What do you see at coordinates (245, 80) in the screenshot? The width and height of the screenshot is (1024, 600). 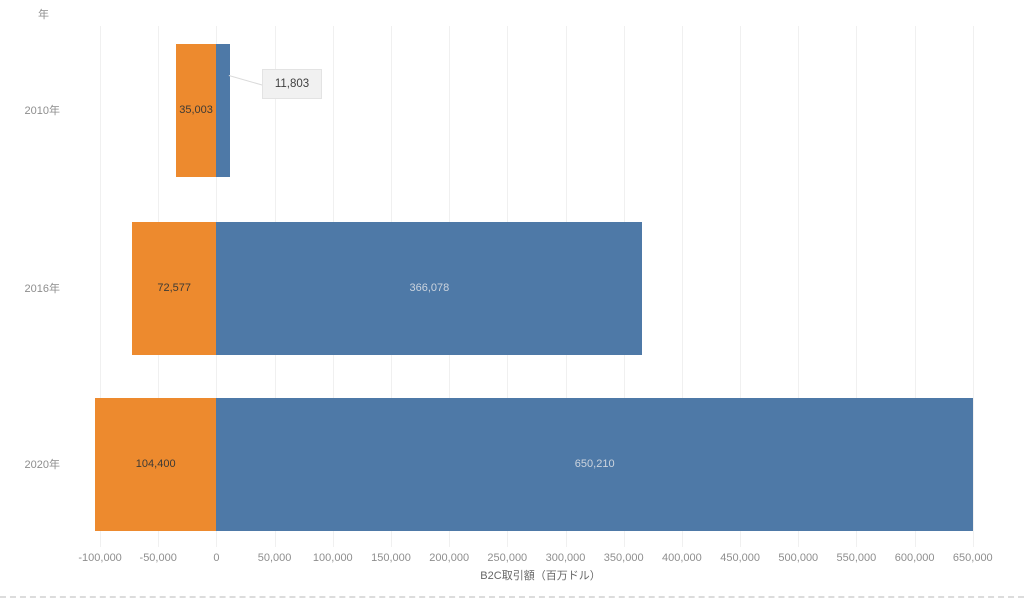 I see `callout-leader-line` at bounding box center [245, 80].